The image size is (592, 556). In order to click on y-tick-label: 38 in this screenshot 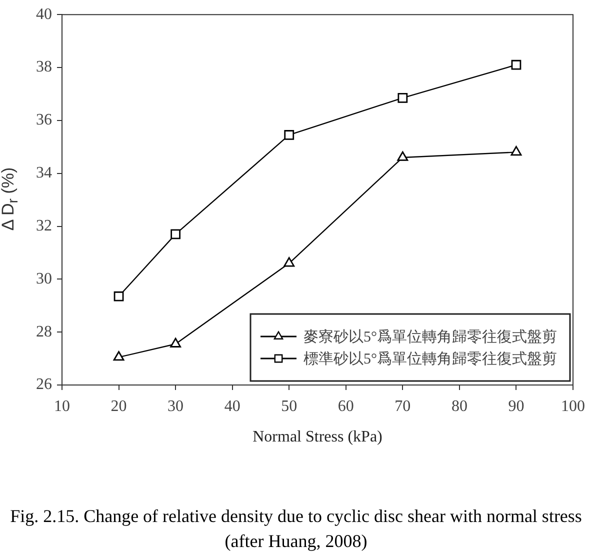, I will do `click(44, 67)`.